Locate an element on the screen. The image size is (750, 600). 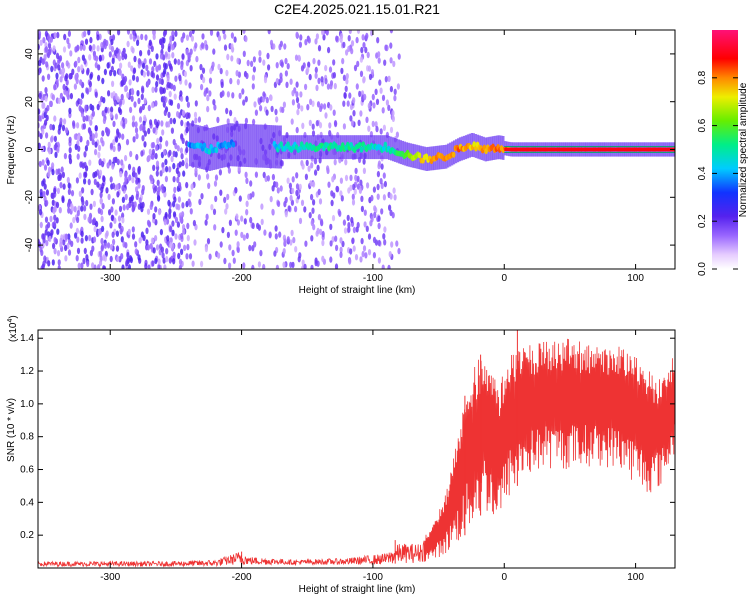
colorbar-tick-label: 0.8 is located at coordinates (702, 77).